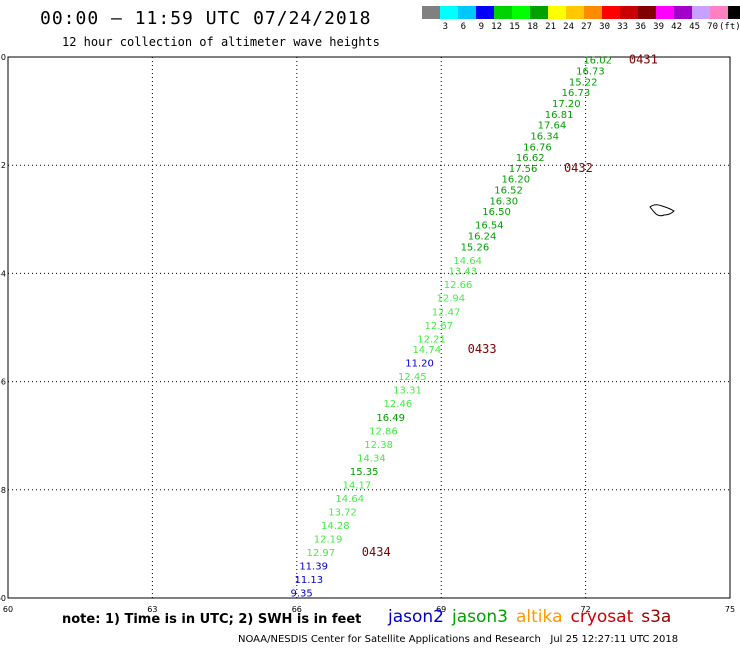  What do you see at coordinates (419, 364) in the screenshot?
I see `wave-height-label: 11.20` at bounding box center [419, 364].